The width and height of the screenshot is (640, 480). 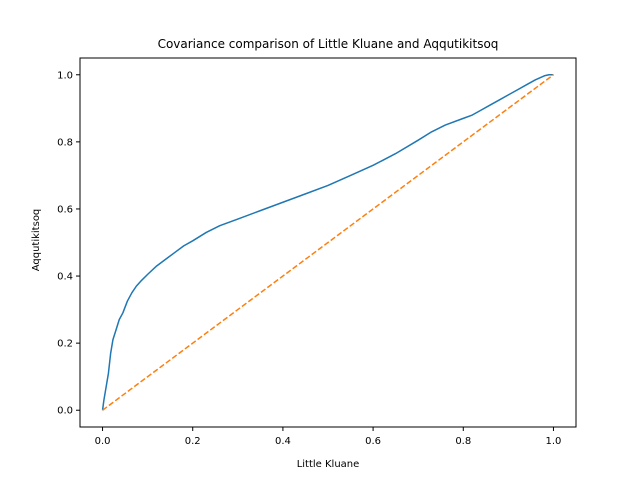 I want to click on x-tick-label: 0.4, so click(x=283, y=441).